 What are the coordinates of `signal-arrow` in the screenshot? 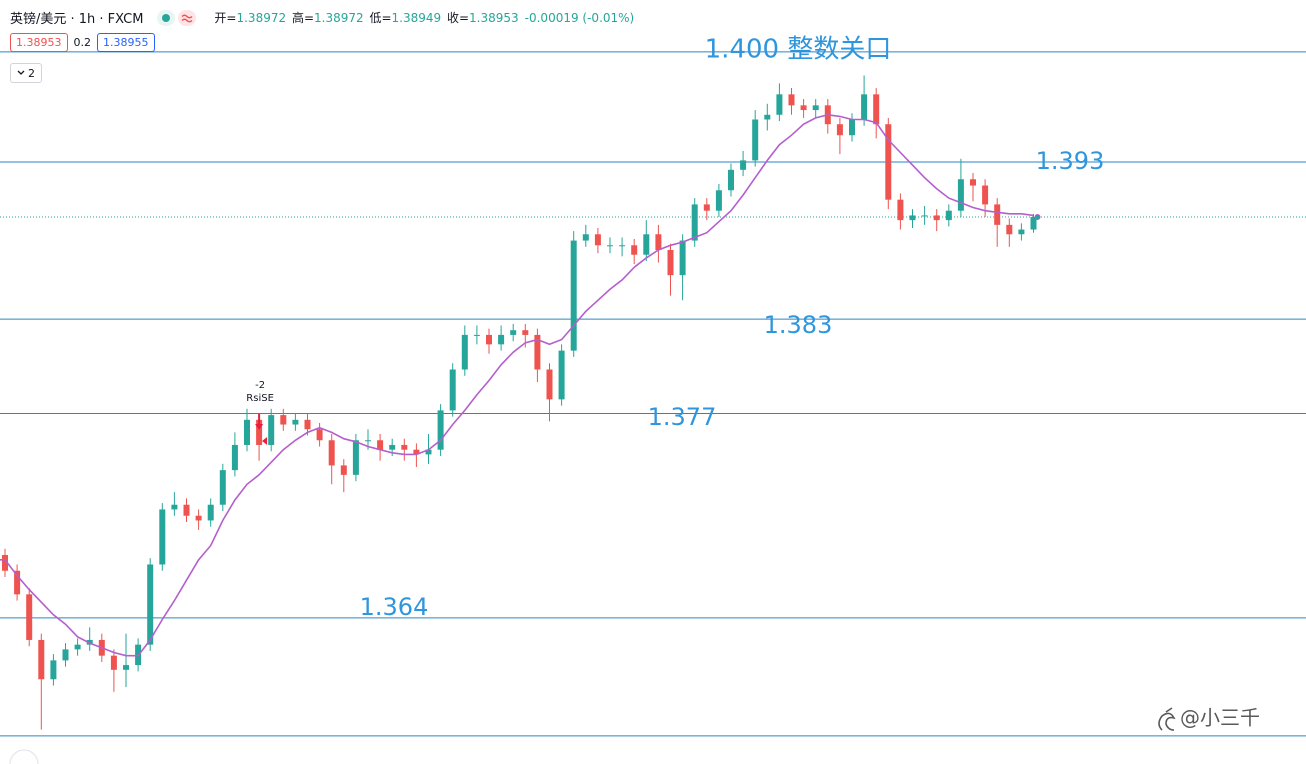 It's located at (259, 422).